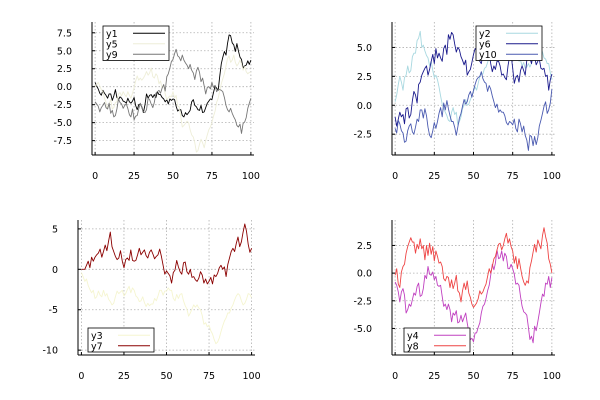 The height and width of the screenshot is (400, 600). Describe the element at coordinates (112, 55) in the screenshot. I see `legend-label-y9: y9` at that location.